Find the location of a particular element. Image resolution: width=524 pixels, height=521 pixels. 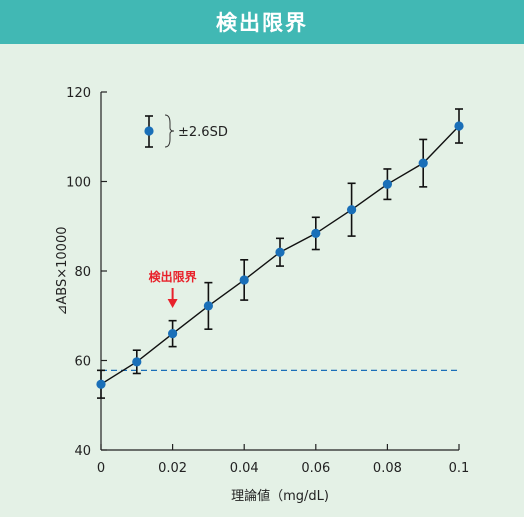

x-tick-label: 0.06 is located at coordinates (315, 468).